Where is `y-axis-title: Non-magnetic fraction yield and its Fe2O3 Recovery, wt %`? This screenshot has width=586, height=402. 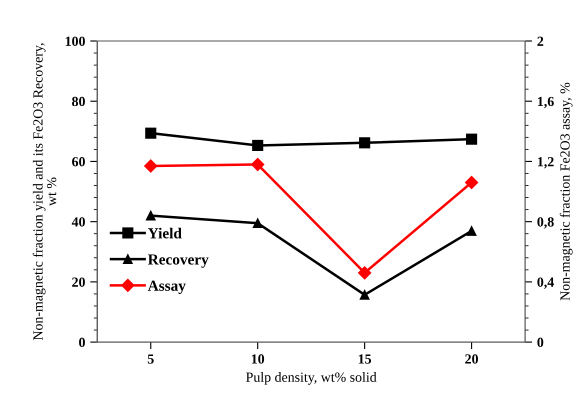 y-axis-title: Non-magnetic fraction yield and its Fe2O3 Recovery, wt % is located at coordinates (44, 191).